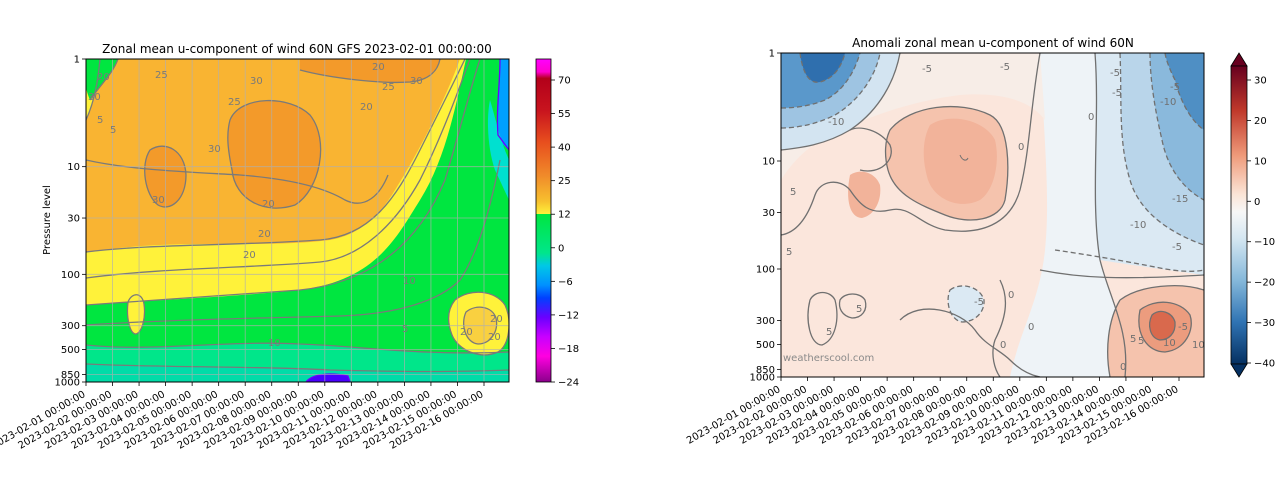 The image size is (1280, 479). Describe the element at coordinates (564, 181) in the screenshot. I see `colorbar-tick-label: 25` at that location.